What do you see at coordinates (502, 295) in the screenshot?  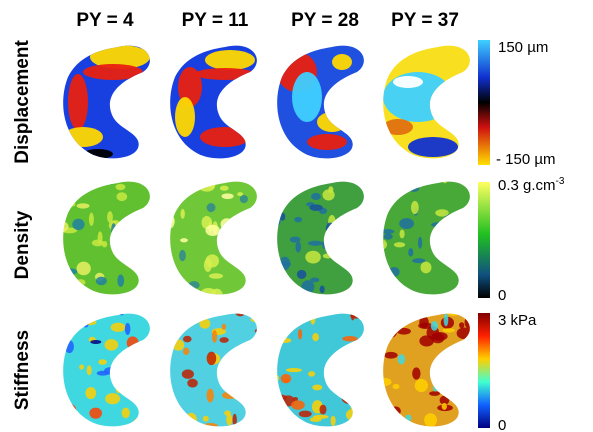 I see `scale-min: 0` at bounding box center [502, 295].